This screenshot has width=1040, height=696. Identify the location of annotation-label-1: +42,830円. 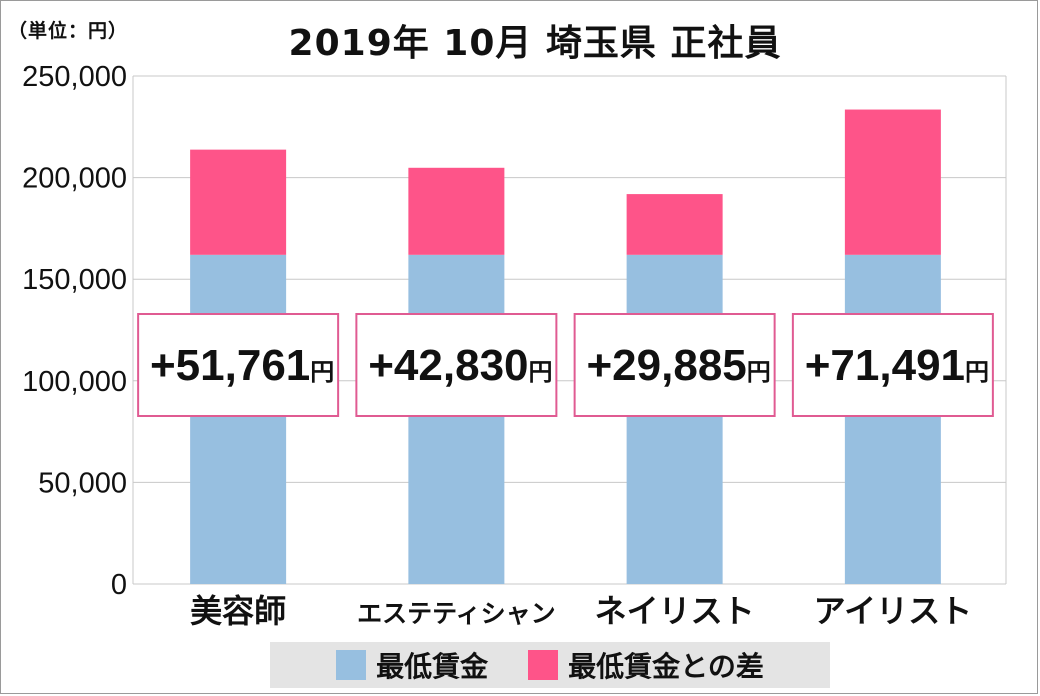
(460, 365).